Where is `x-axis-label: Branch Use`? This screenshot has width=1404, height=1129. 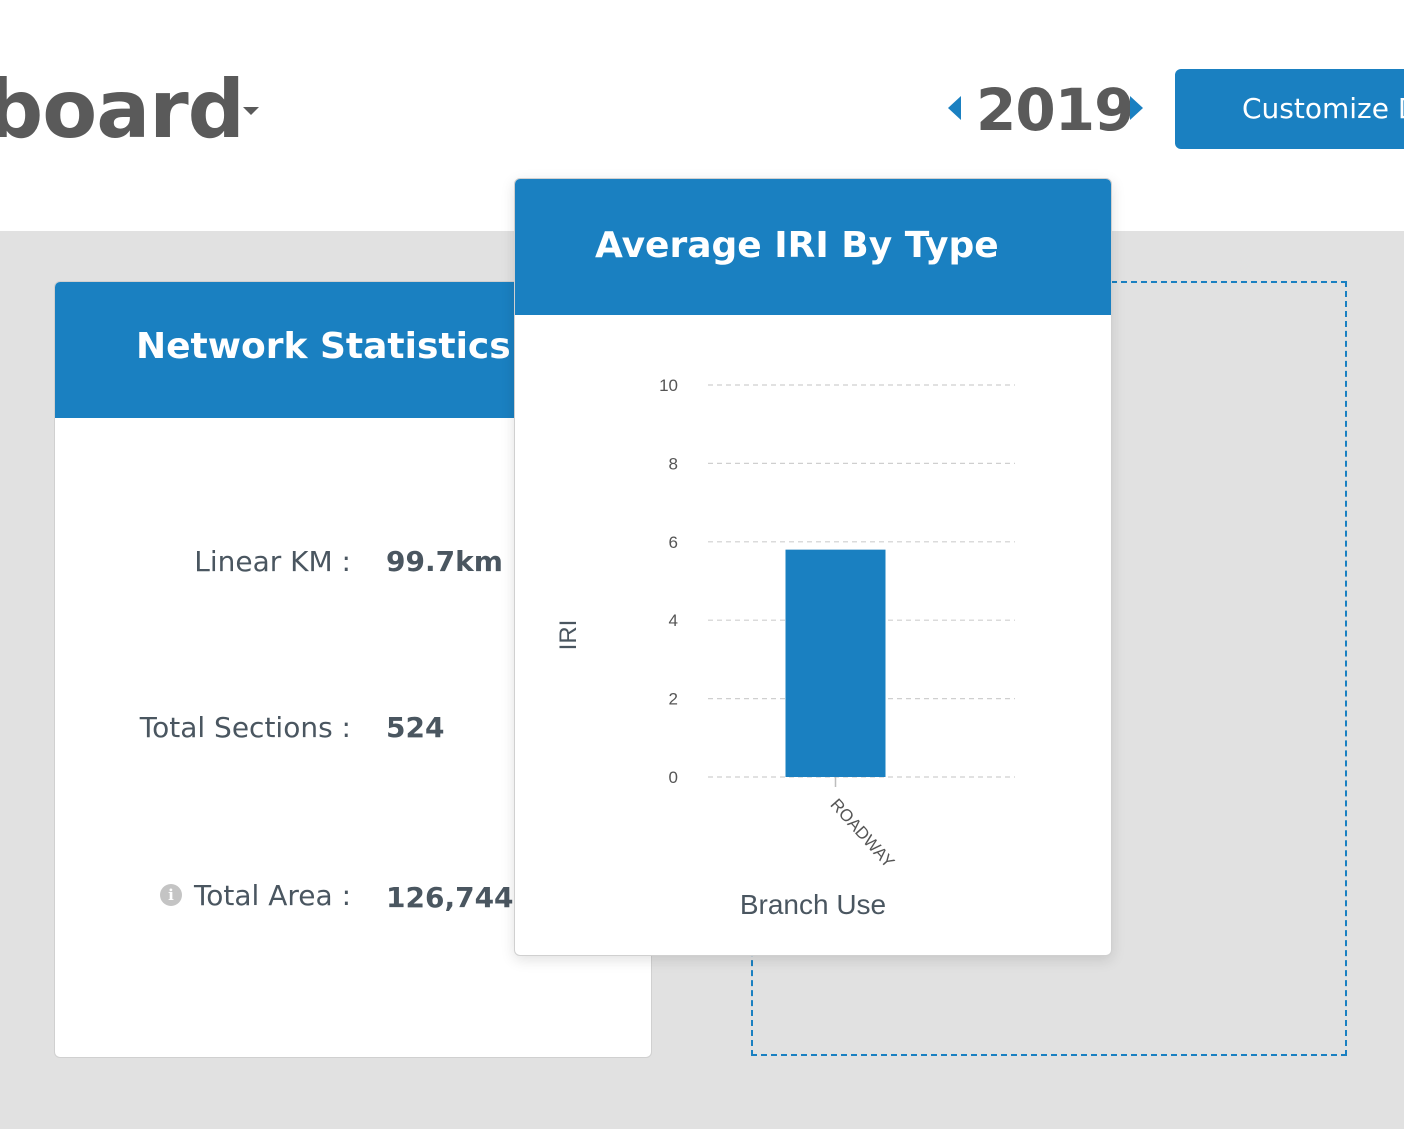
x-axis-label: Branch Use is located at coordinates (813, 904).